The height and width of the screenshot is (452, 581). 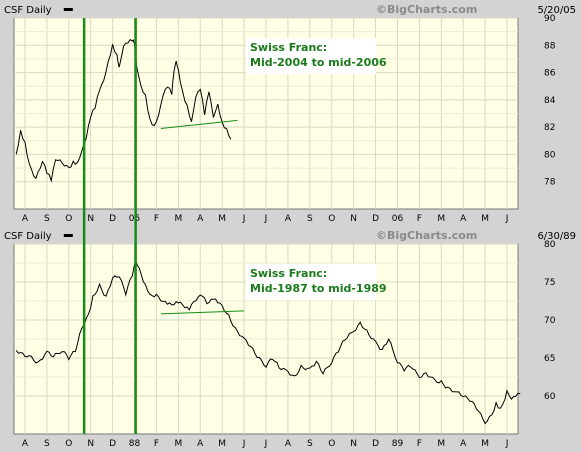 What do you see at coordinates (549, 128) in the screenshot?
I see `y-tick-label: 82` at bounding box center [549, 128].